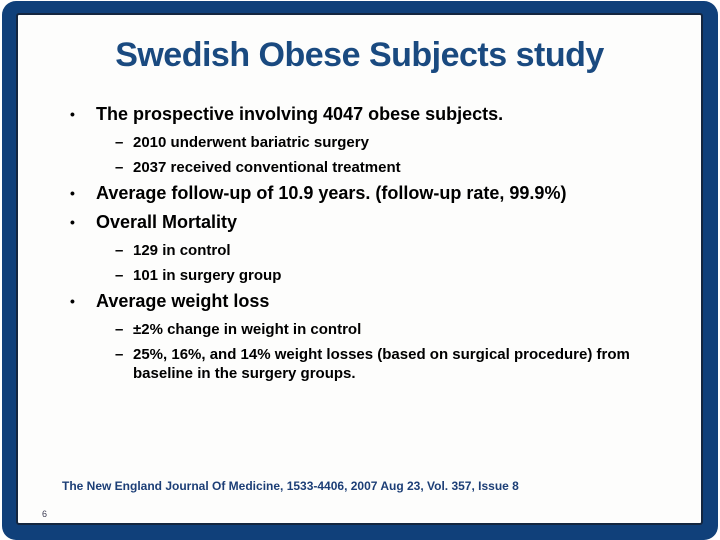  I want to click on sub-bullet-item: – 2037 received conventional treatment, so click(359, 167).